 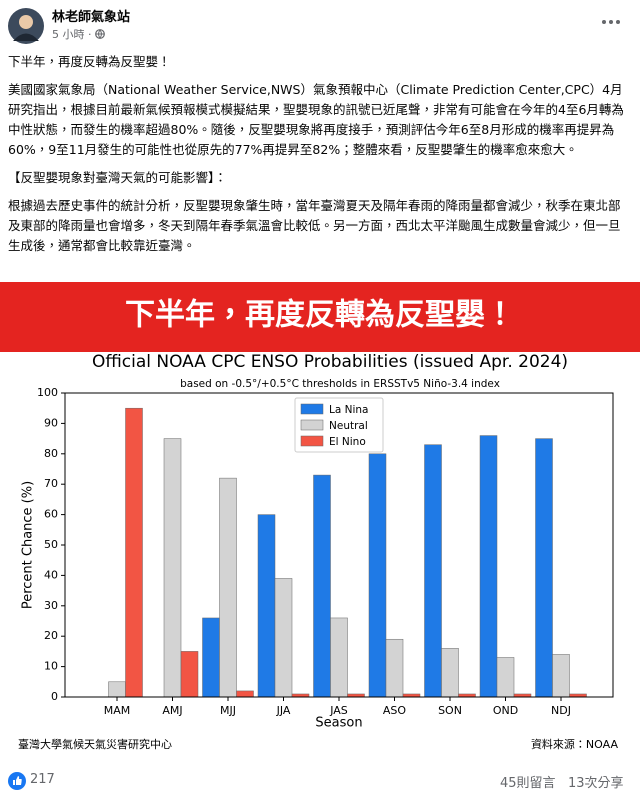 What do you see at coordinates (51, 514) in the screenshot?
I see `y-tick-label: 60` at bounding box center [51, 514].